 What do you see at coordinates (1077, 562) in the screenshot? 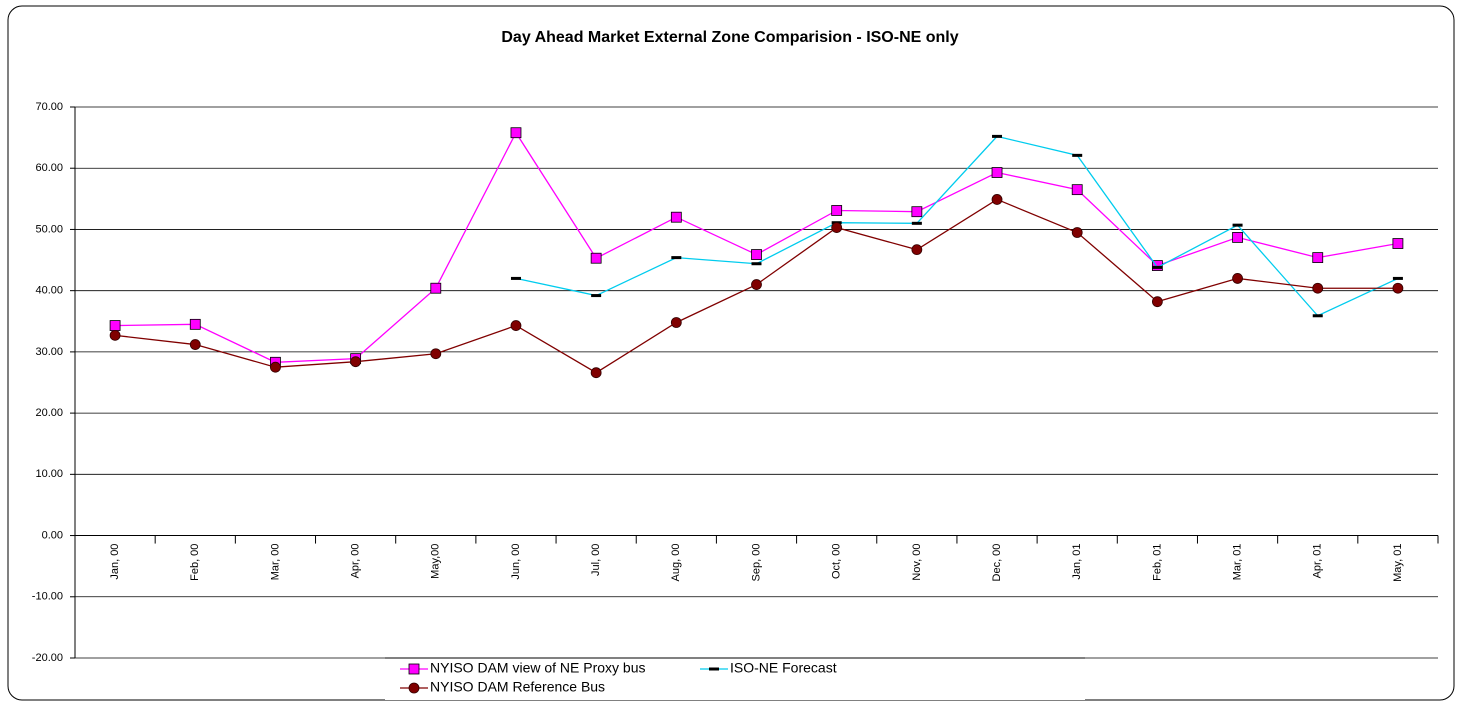
I see `x-tick-label: Jan, 01` at bounding box center [1077, 562].